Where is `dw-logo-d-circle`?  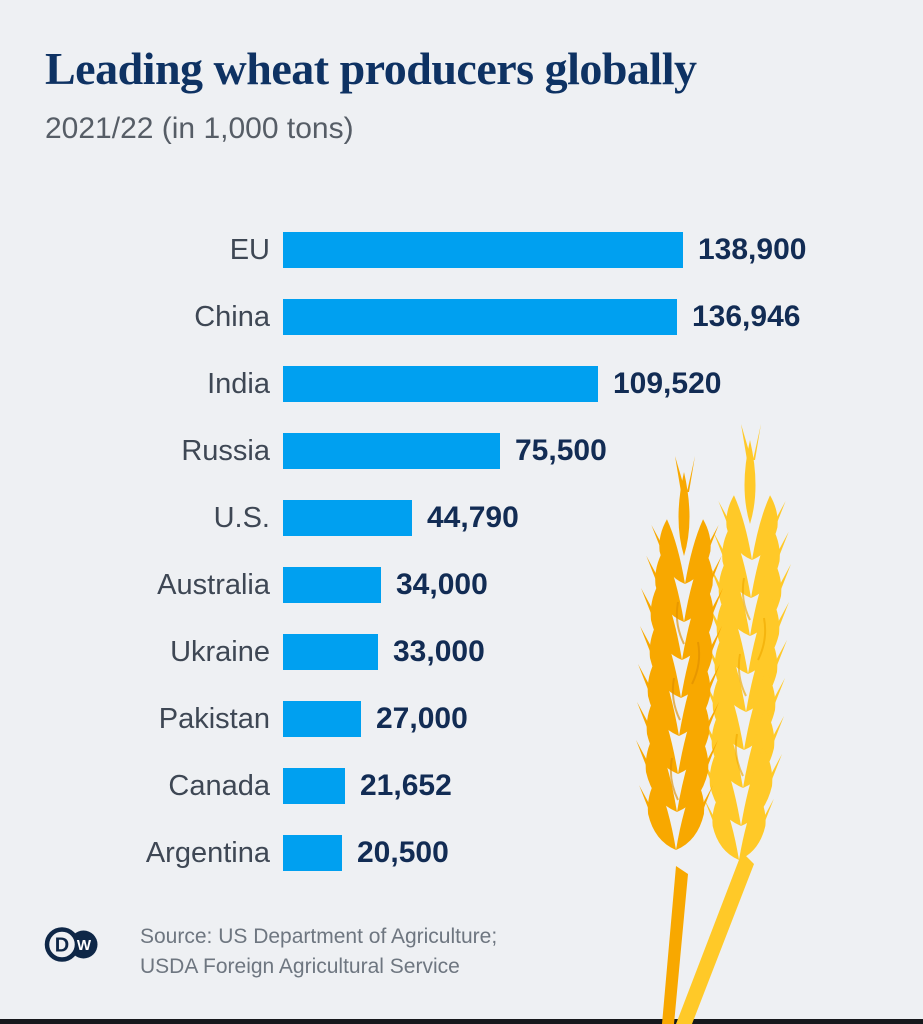
dw-logo-d-circle is located at coordinates (62, 944).